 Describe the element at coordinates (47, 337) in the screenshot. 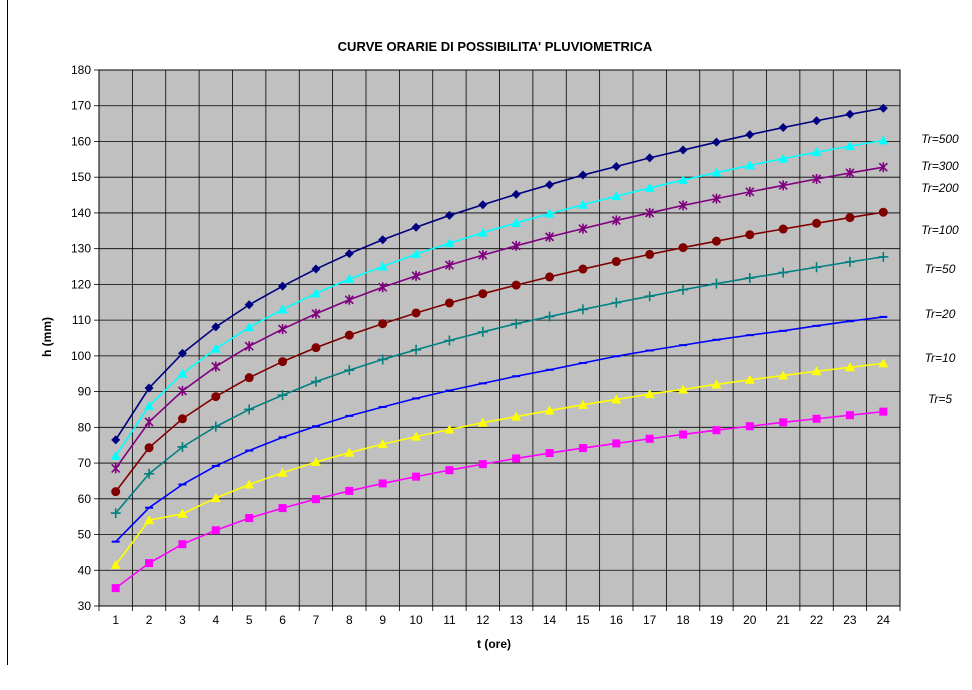

I see `y-axis-label: h (mm)` at that location.